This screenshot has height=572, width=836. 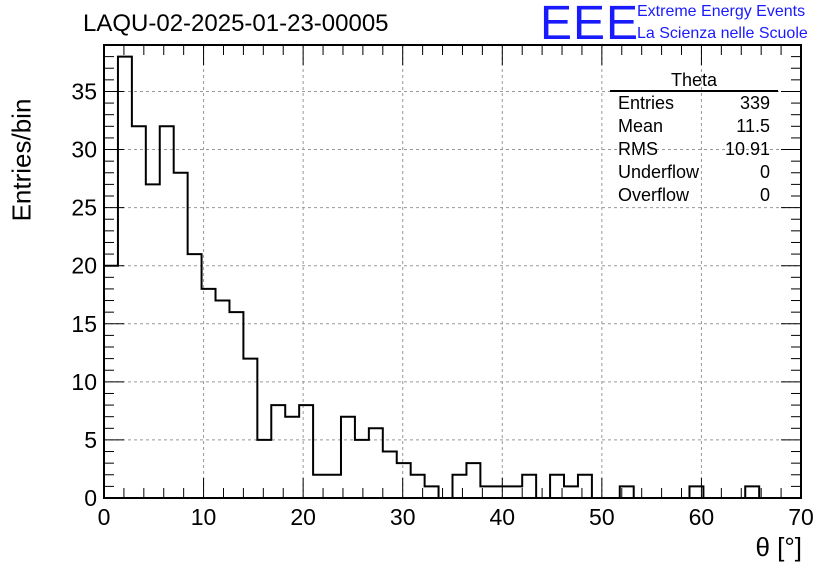 I want to click on stats-title: Theta, so click(x=694, y=81).